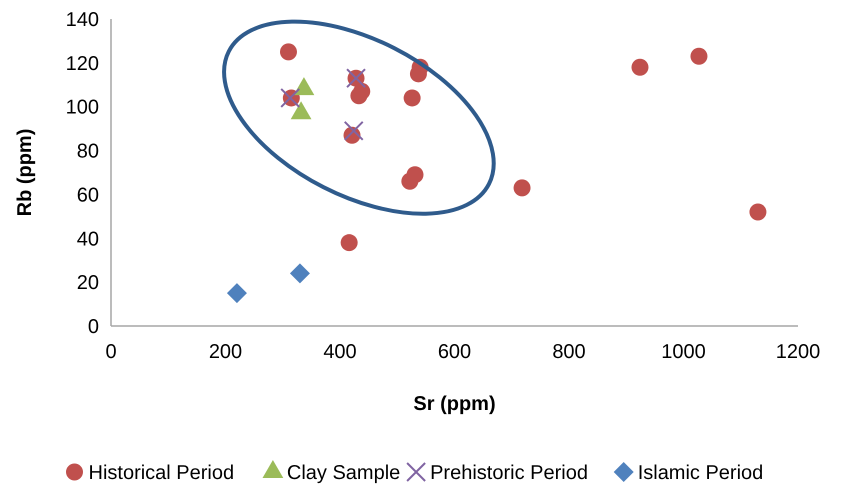 The height and width of the screenshot is (490, 849). I want to click on legend-label: Prehistoric Period, so click(509, 473).